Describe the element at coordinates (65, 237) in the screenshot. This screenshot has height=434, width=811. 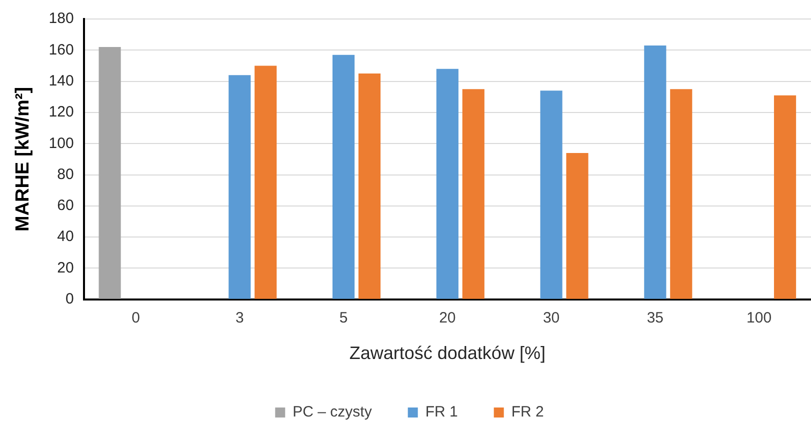
I see `y-tick-label: 40` at that location.